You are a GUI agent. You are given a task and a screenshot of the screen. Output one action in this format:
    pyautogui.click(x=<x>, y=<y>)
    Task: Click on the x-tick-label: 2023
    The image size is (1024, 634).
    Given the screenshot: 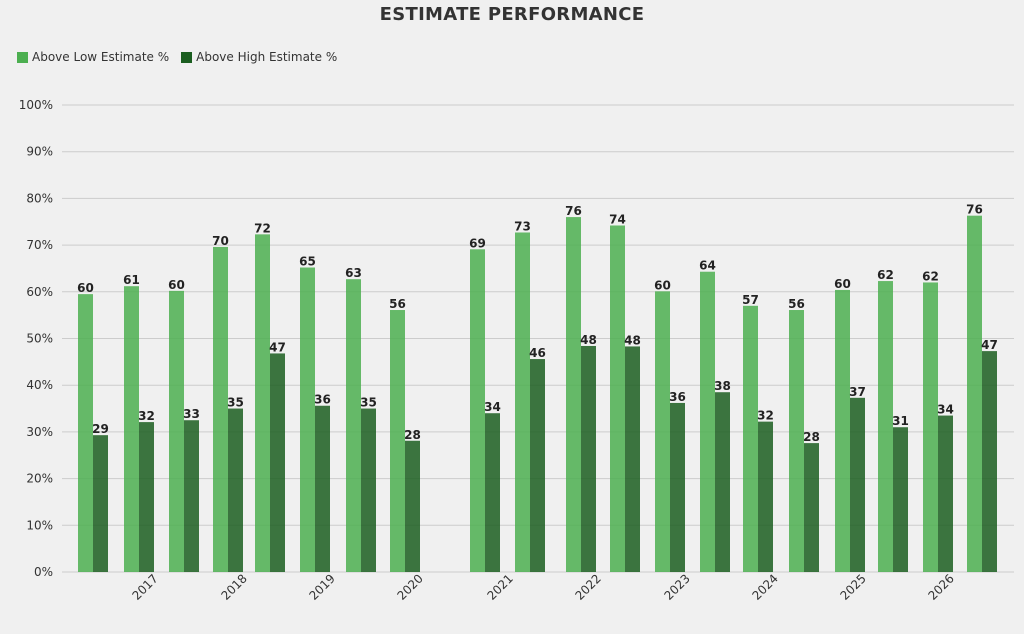 What is the action you would take?
    pyautogui.click(x=676, y=586)
    